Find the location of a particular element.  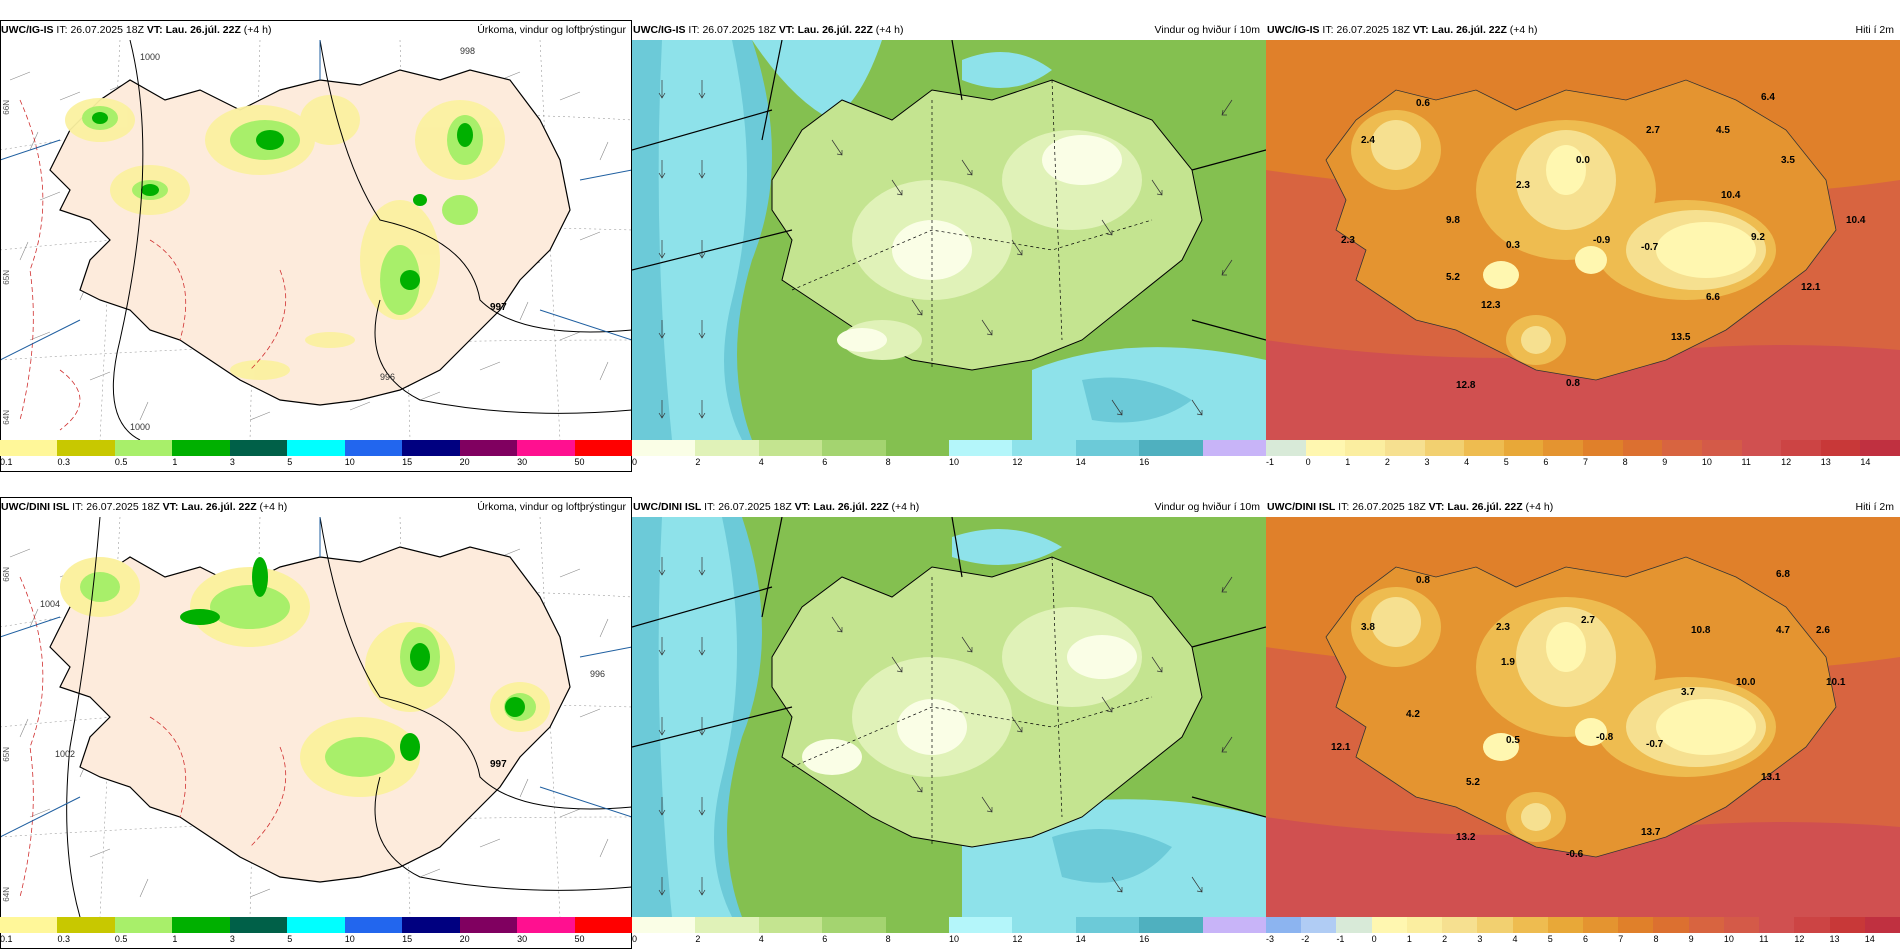

lat-label: 65N is located at coordinates (6, 277).